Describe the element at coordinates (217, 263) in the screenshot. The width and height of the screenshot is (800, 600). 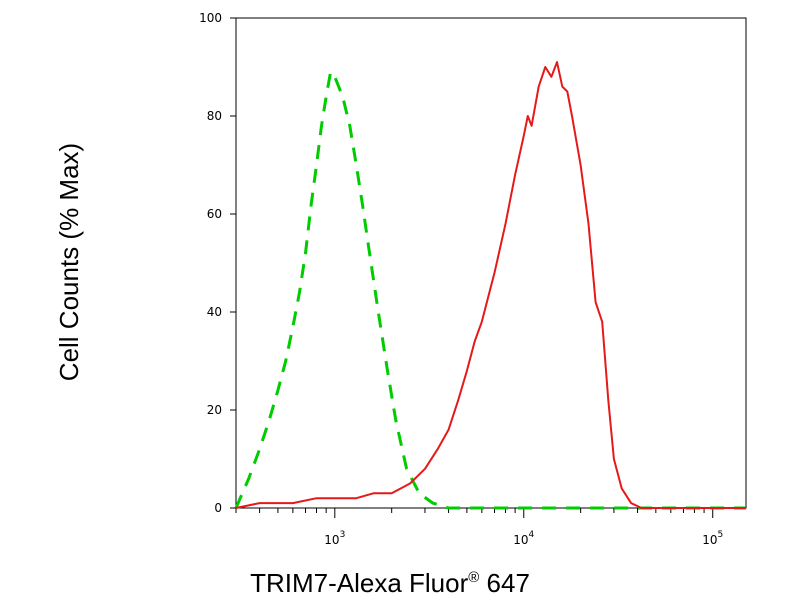
I see `y-axis: 0 20 40 60 80 100` at that location.